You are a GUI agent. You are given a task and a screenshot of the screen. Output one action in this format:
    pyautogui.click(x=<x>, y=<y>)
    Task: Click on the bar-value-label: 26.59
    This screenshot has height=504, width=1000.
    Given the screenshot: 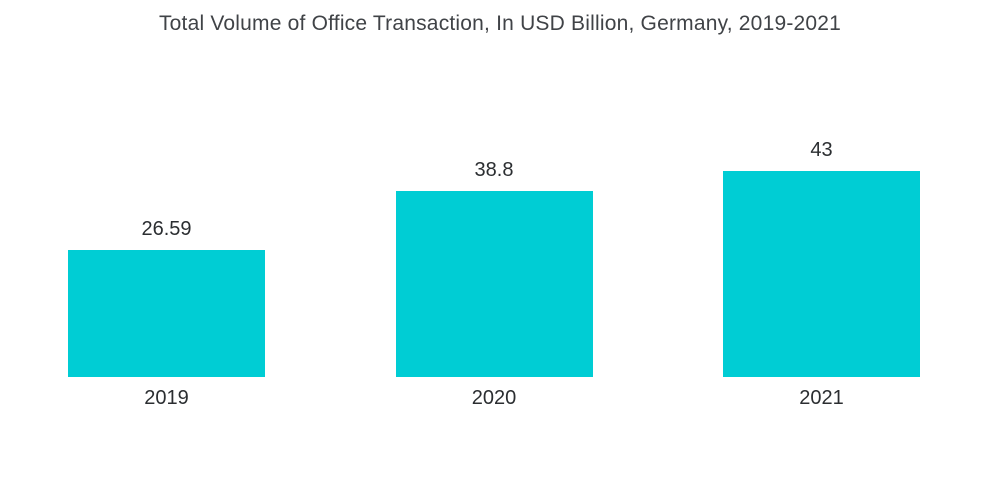 What is the action you would take?
    pyautogui.click(x=166, y=229)
    